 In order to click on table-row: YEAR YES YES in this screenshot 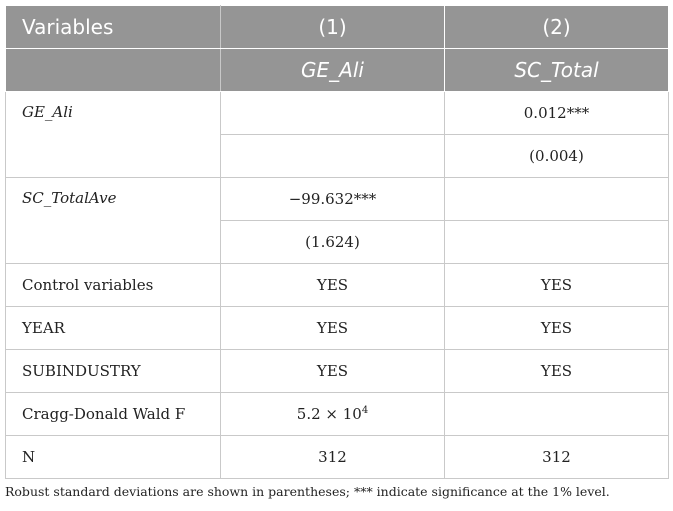, I will do `click(337, 328)`.